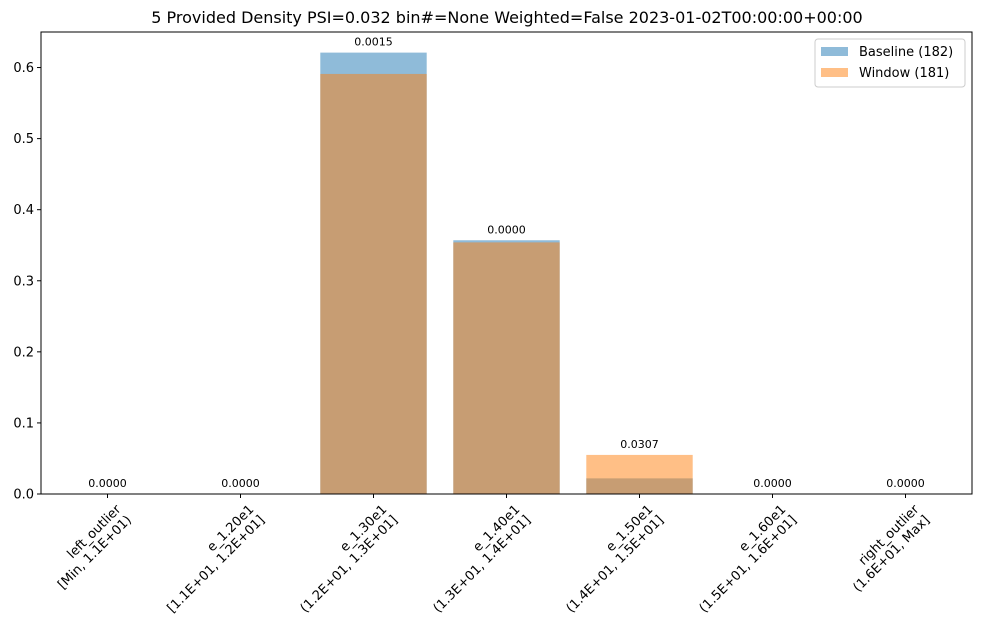 Image resolution: width=981 pixels, height=634 pixels. What do you see at coordinates (23, 495) in the screenshot?
I see `y-tick-label-0: 0.0` at bounding box center [23, 495].